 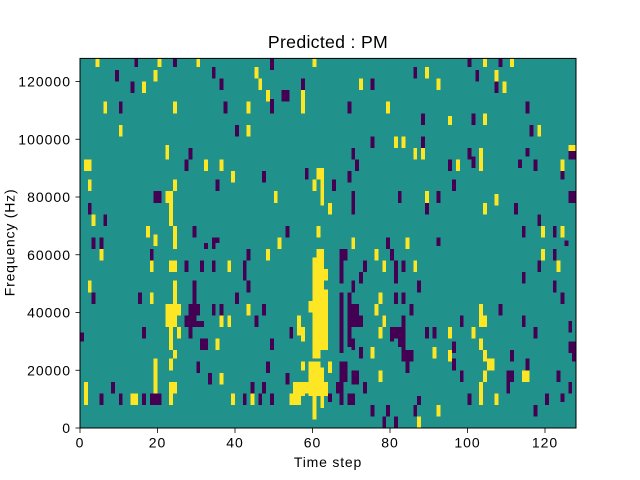 I want to click on svg-text: 20, so click(x=158, y=443).